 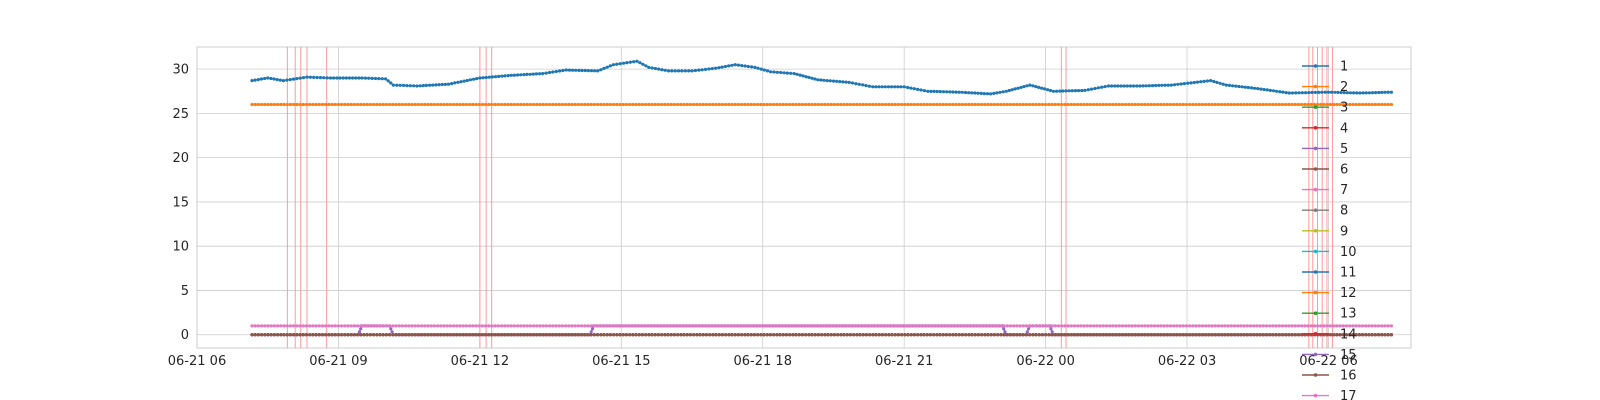 I want to click on legend-item: 15, so click(x=1329, y=355).